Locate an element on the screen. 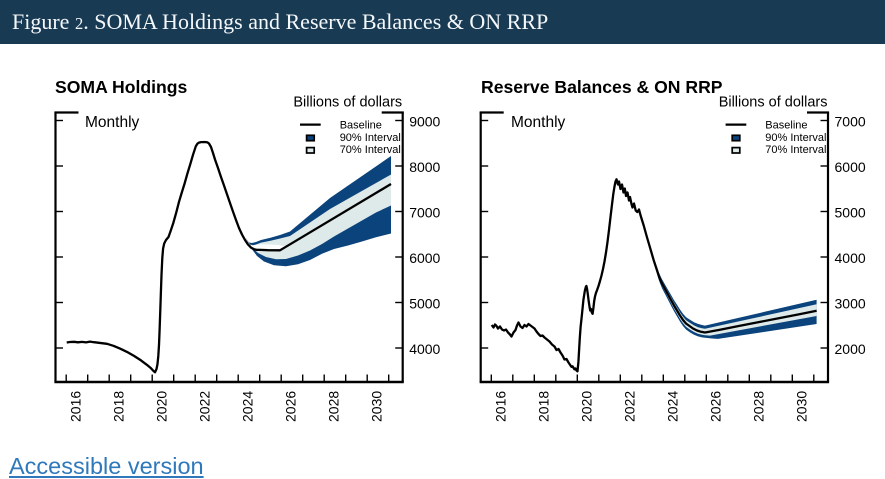 The image size is (885, 479). svg-text: Reserve Balances & ON RRP is located at coordinates (602, 87).